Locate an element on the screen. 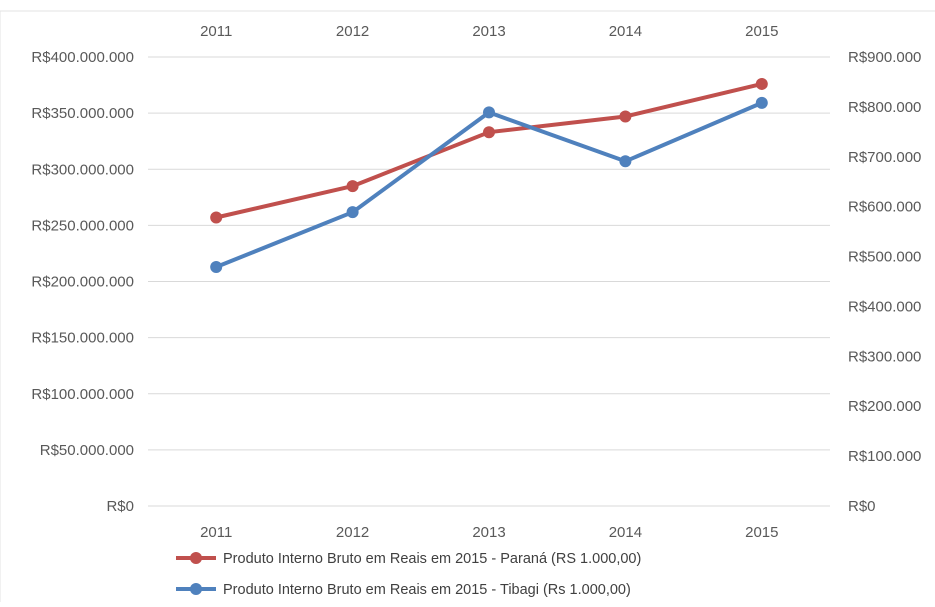  x-tick-label-bottom: 2015 is located at coordinates (761, 532).